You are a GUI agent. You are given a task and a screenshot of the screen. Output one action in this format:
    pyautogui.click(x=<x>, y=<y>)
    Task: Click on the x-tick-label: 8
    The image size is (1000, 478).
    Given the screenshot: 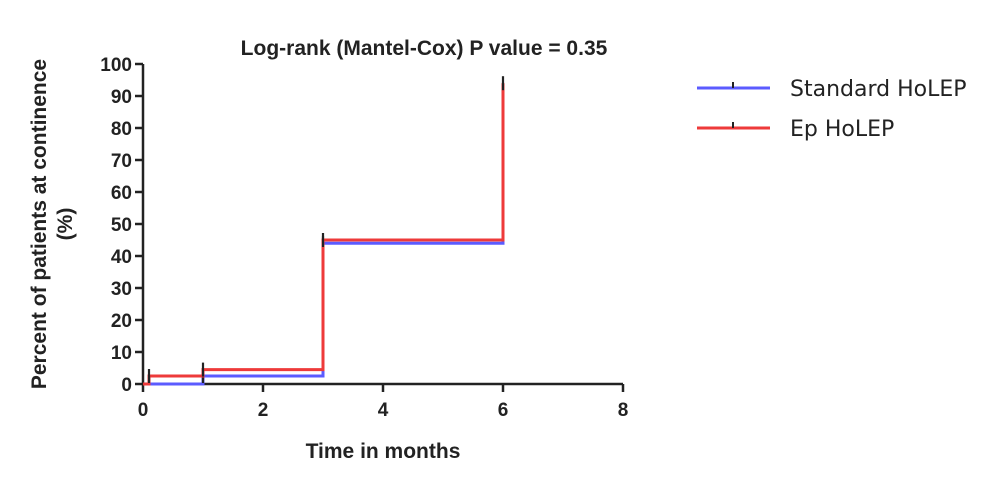 What is the action you would take?
    pyautogui.click(x=623, y=410)
    